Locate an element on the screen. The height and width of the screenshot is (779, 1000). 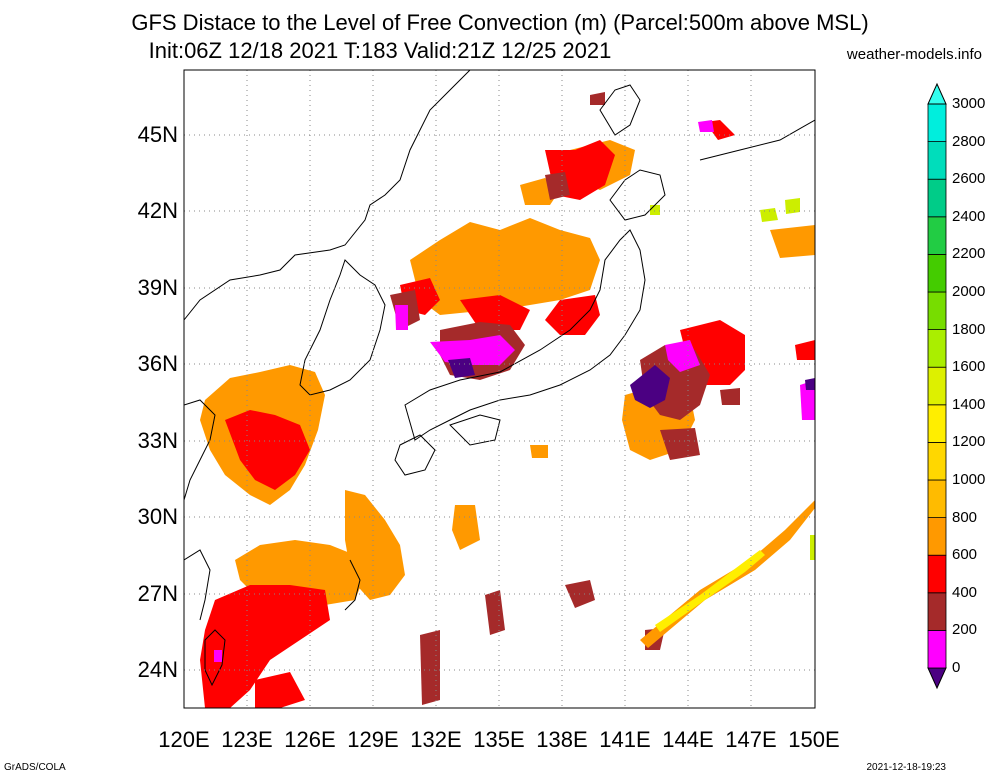
colorbar-label: 1200 is located at coordinates (969, 442).